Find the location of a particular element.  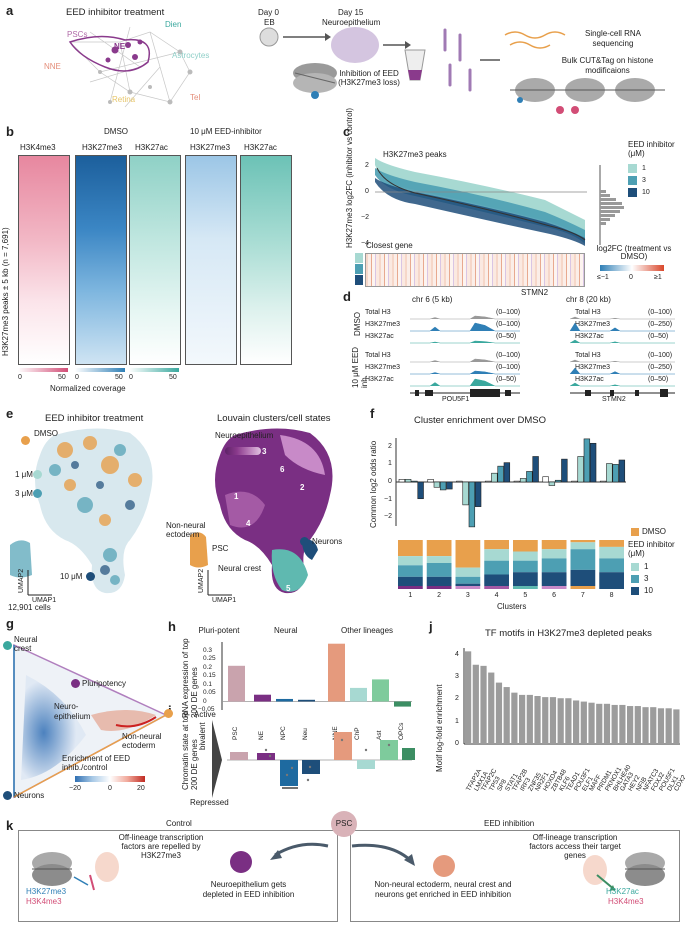

j-bar-TP53 is located at coordinates (491, 708).